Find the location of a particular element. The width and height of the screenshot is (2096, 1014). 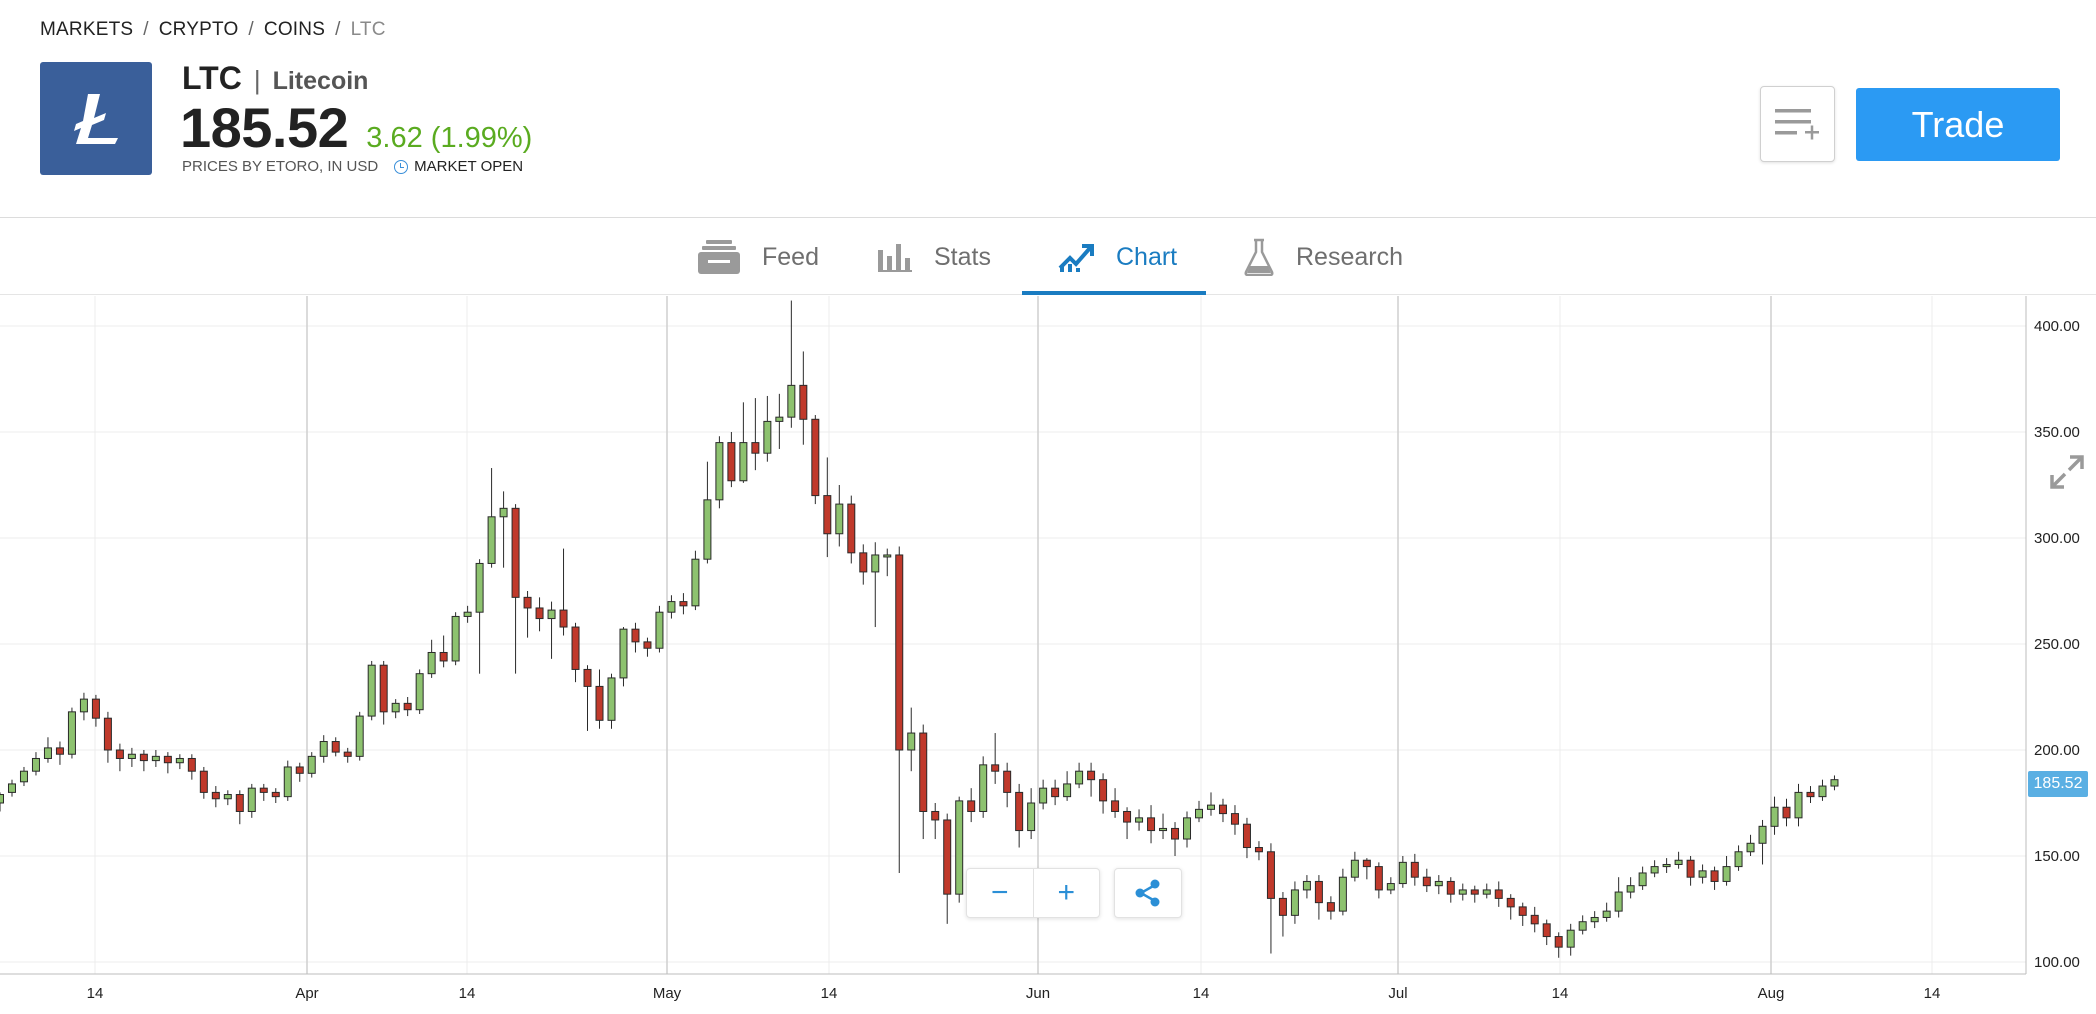

breadcrumb-markets: MARKETS is located at coordinates (87, 29).